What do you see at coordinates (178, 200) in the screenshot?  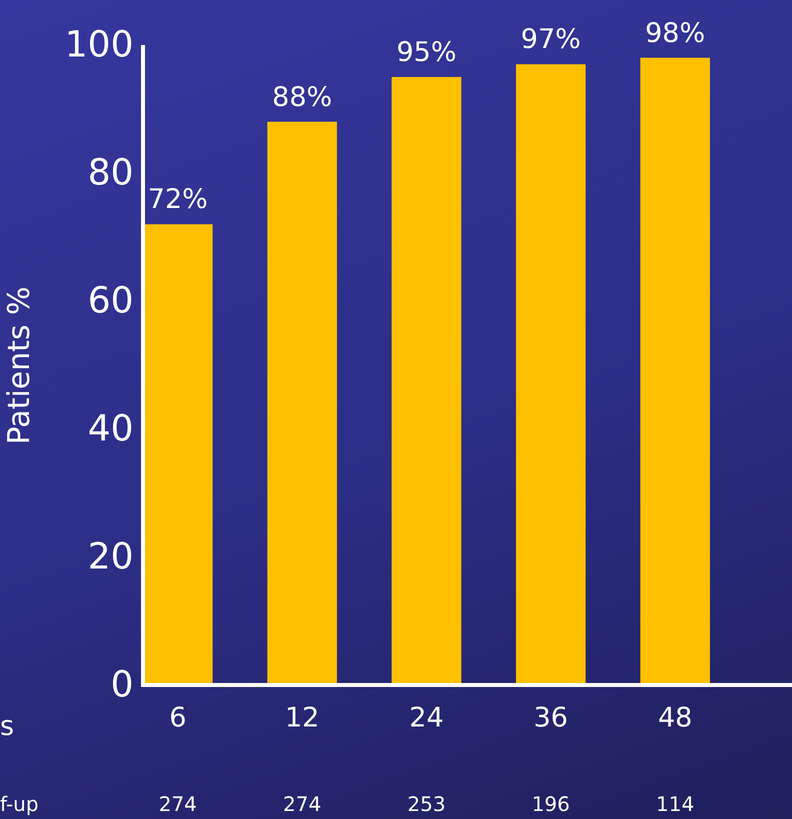 I see `data-label: 72%` at bounding box center [178, 200].